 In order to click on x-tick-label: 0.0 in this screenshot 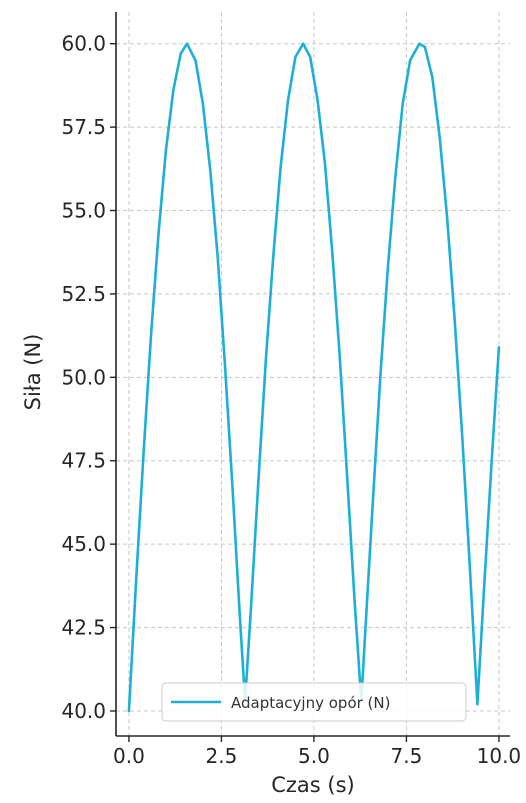, I will do `click(129, 756)`.